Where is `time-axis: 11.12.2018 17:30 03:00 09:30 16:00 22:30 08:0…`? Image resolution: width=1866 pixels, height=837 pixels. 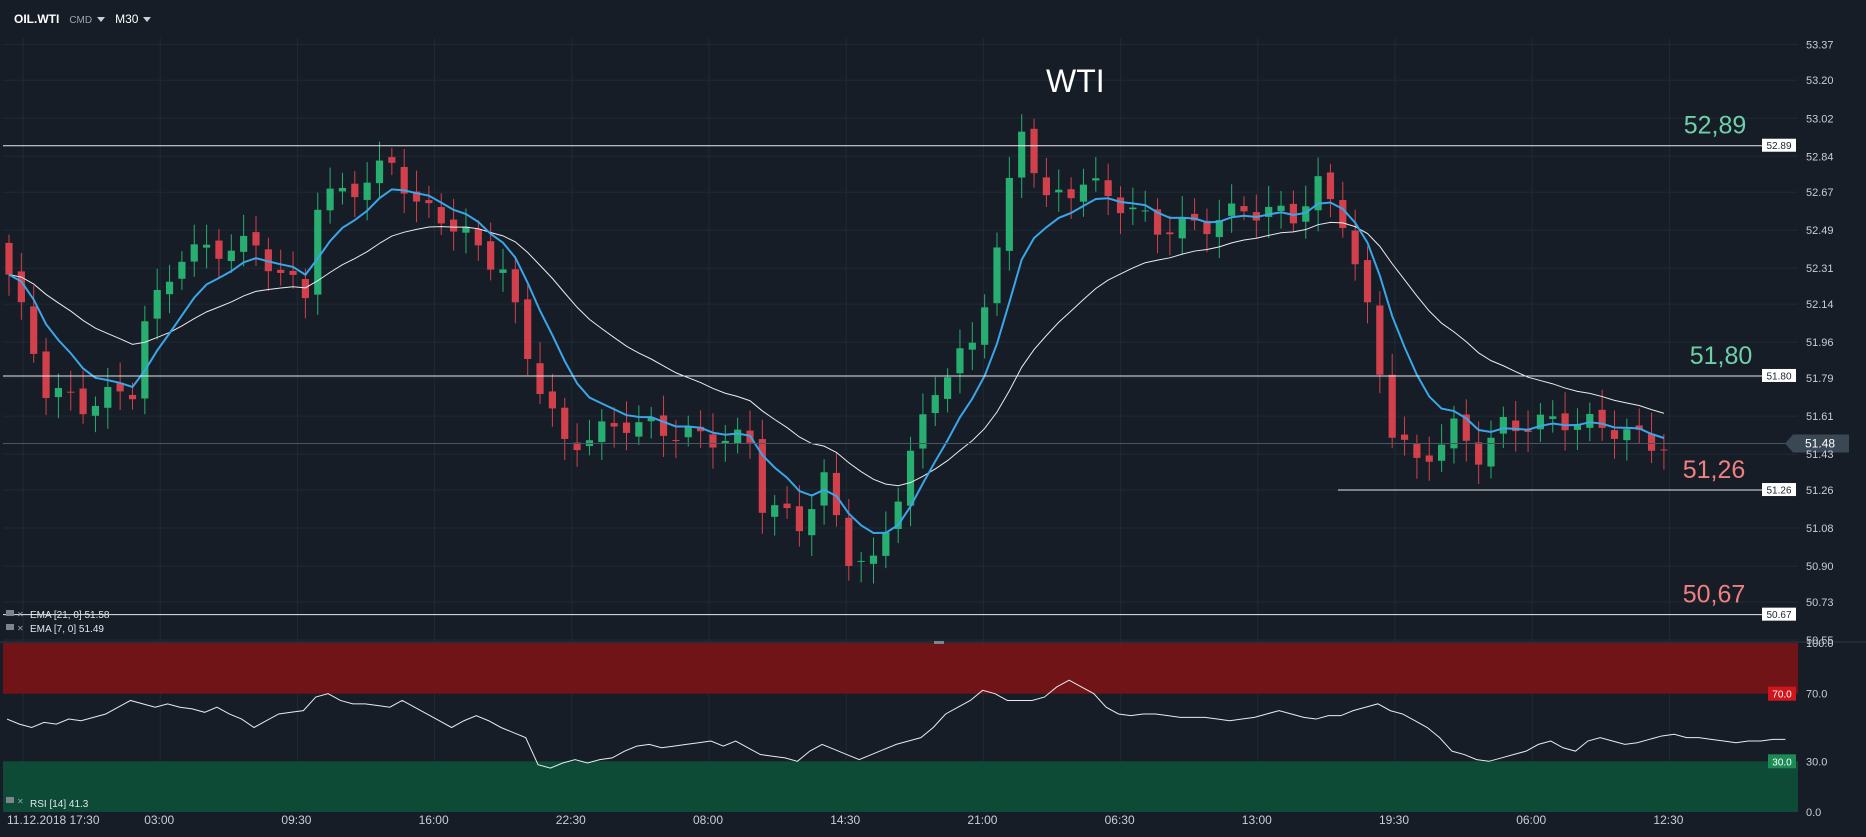
time-axis: 11.12.2018 17:30 03:00 09:30 16:00 22:30 08:0… is located at coordinates (845, 820).